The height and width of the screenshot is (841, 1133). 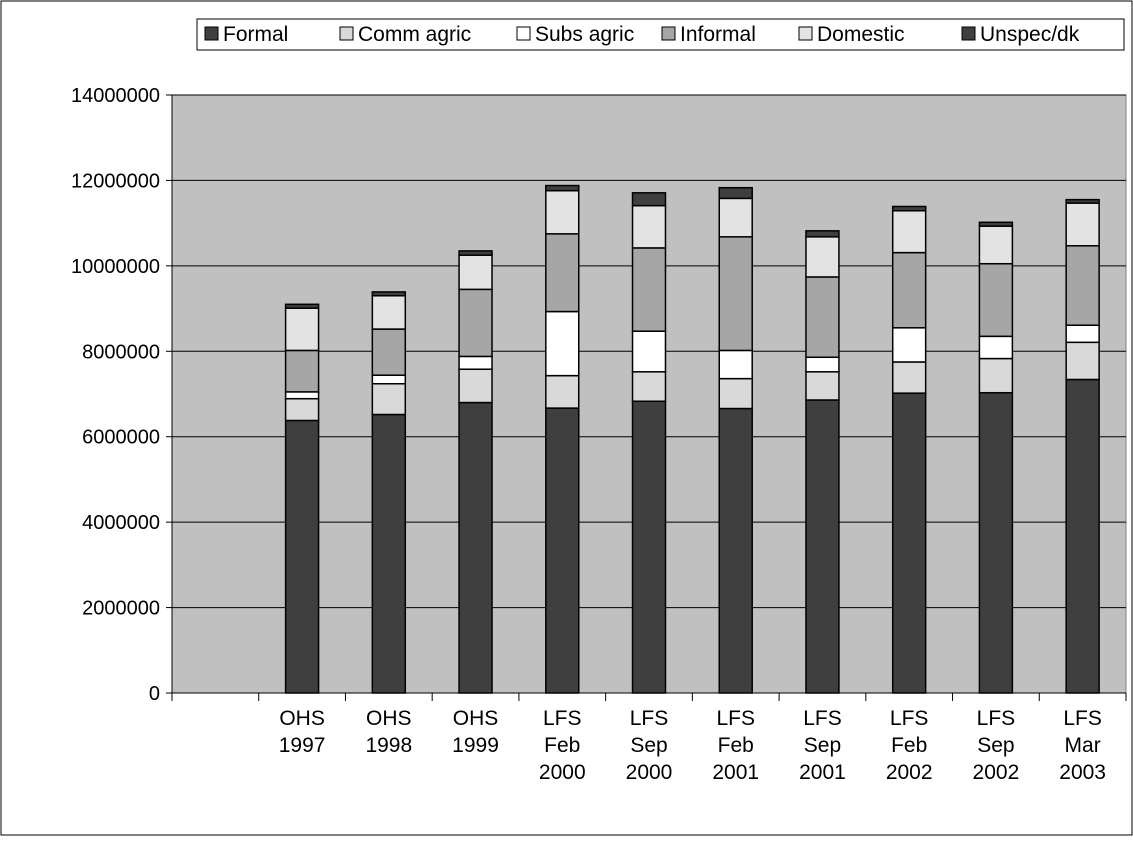 What do you see at coordinates (115, 96) in the screenshot?
I see `y-tick-label: 14000000` at bounding box center [115, 96].